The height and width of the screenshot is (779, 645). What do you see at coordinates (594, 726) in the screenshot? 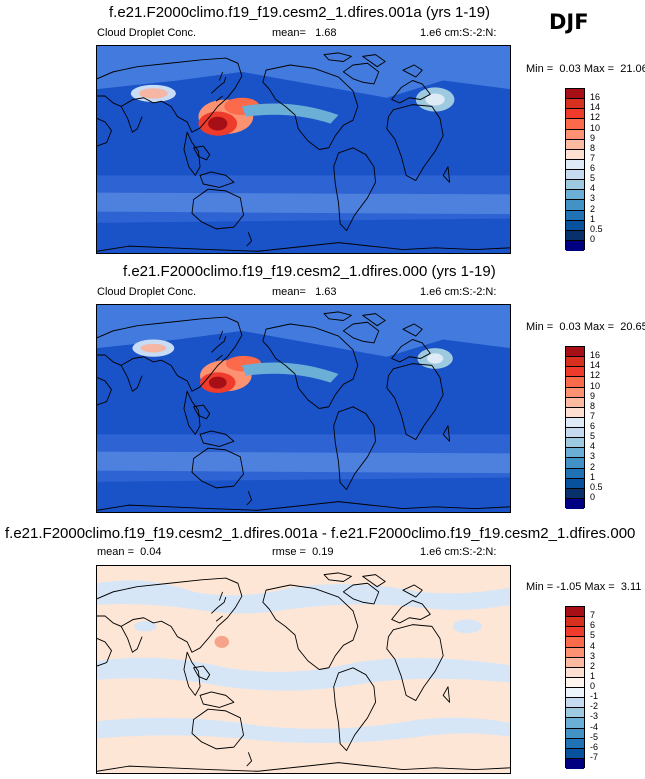
I see `colorbar-tick-label: -4` at bounding box center [594, 726].